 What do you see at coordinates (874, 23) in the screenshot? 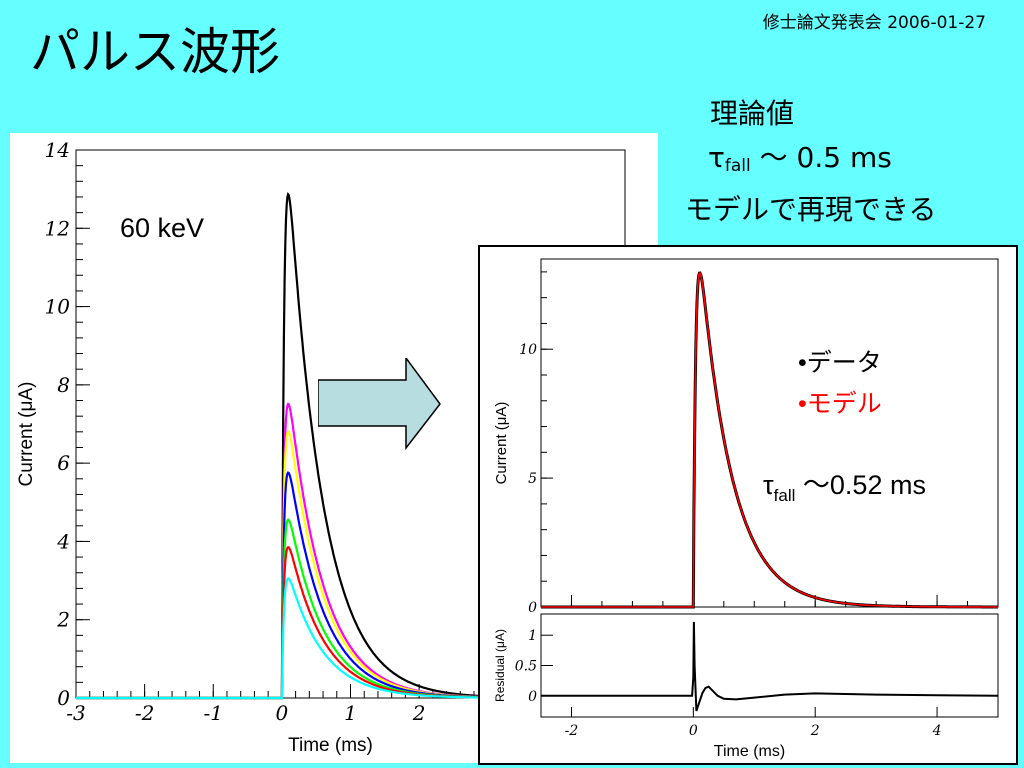
I see `presentation-date: 修士論文発表会 2006-01-27` at bounding box center [874, 23].